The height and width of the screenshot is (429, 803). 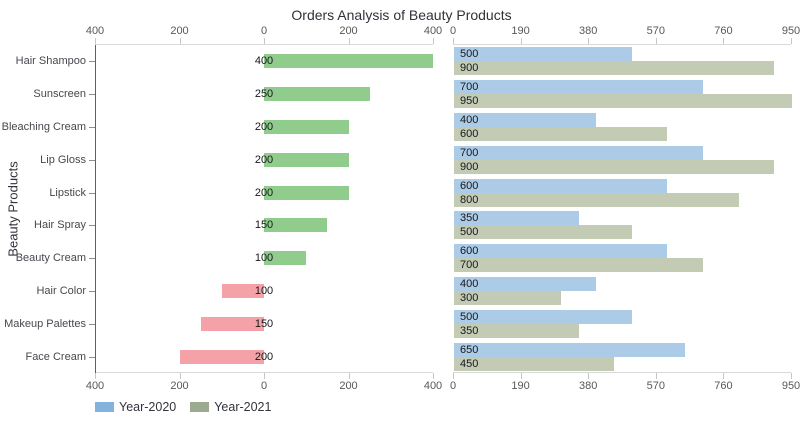 What do you see at coordinates (469, 68) in the screenshot?
I see `bar-value-label: 900` at bounding box center [469, 68].